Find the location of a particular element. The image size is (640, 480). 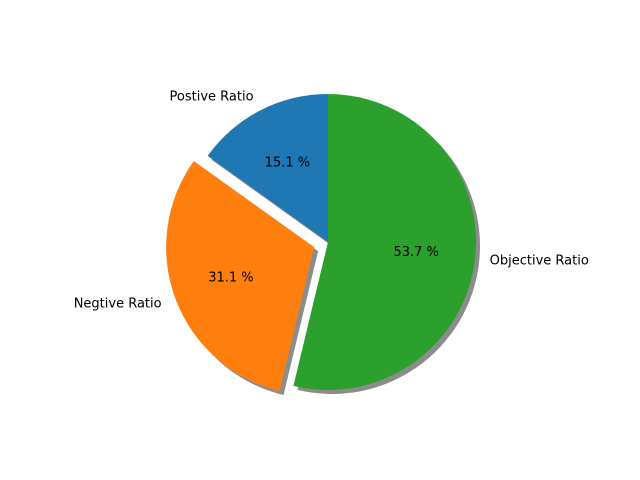

percent-negtive-ratio: 31.1 % is located at coordinates (230, 278).